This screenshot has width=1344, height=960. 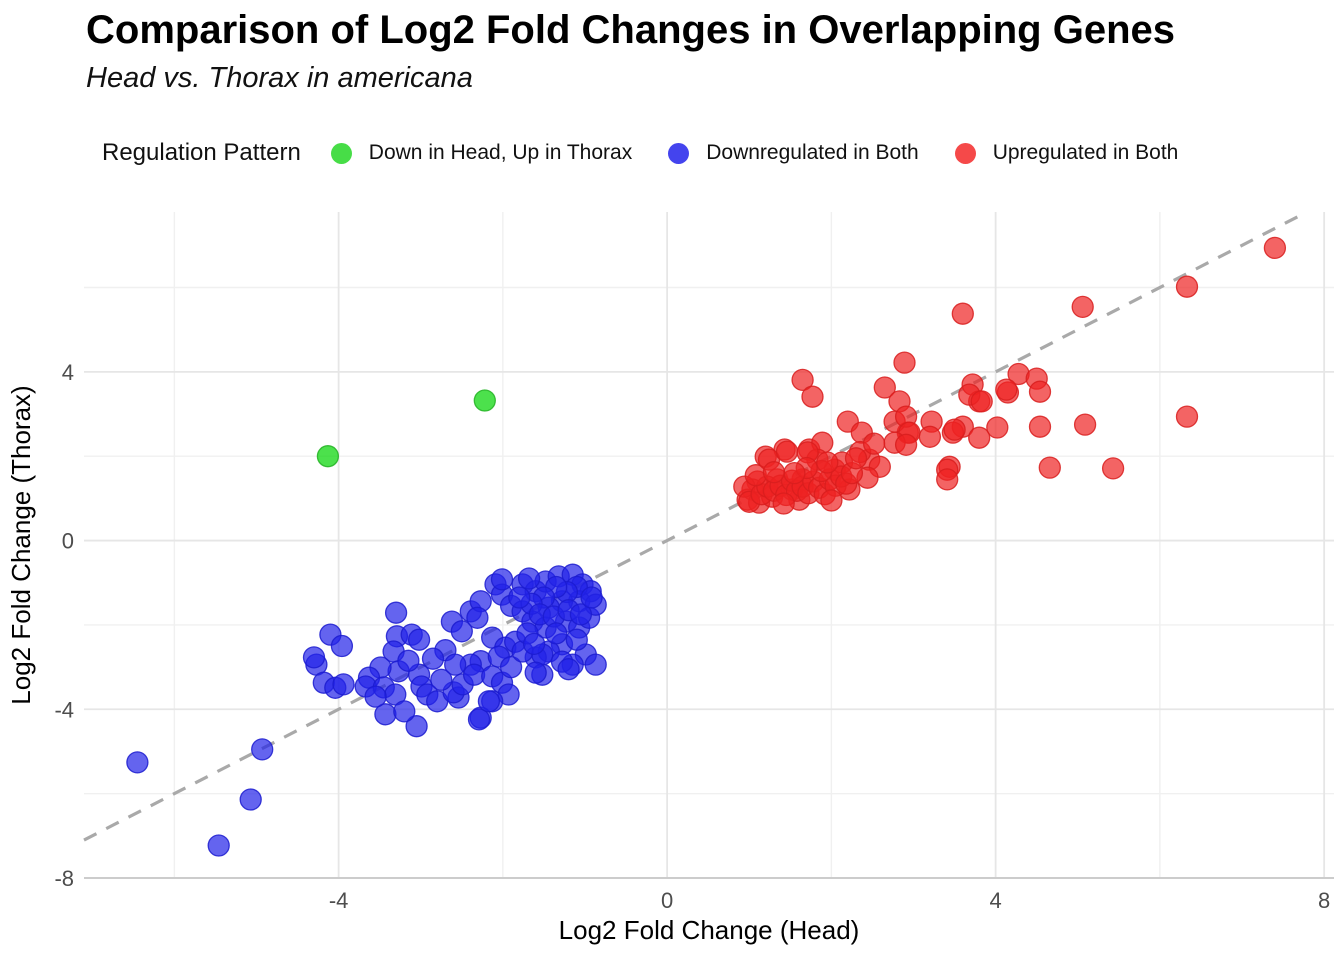 What do you see at coordinates (68, 541) in the screenshot?
I see `y-tick-label: 0` at bounding box center [68, 541].